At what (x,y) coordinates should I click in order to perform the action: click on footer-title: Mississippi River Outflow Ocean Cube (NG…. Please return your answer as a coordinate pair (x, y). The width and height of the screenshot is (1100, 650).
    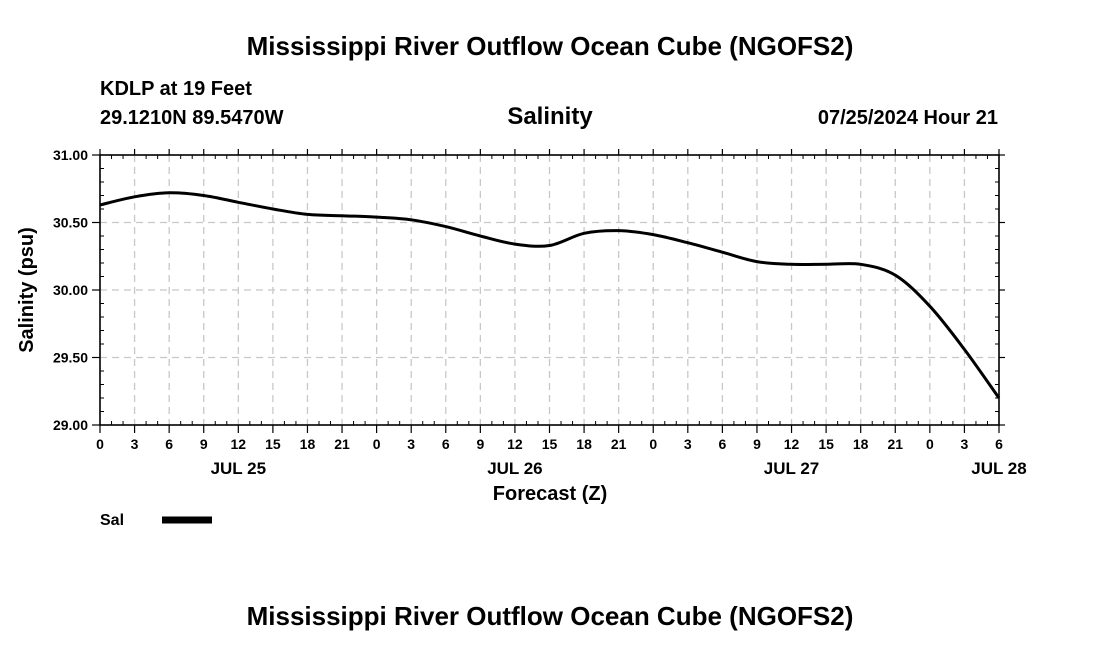
    Looking at the image, I should click on (550, 616).